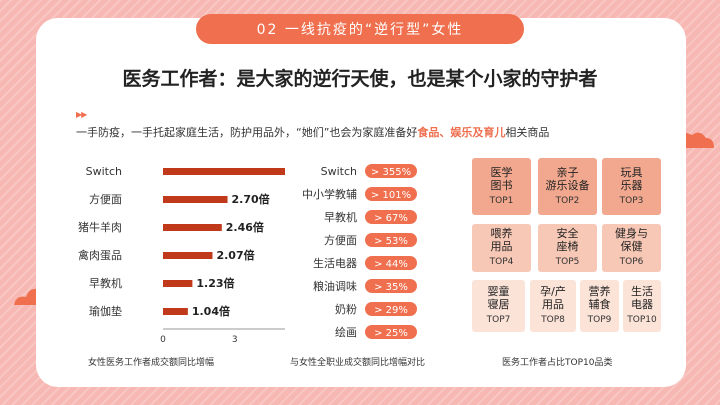 This screenshot has width=720, height=405. Describe the element at coordinates (631, 233) in the screenshot. I see `category-tile-name: 健身与` at that location.